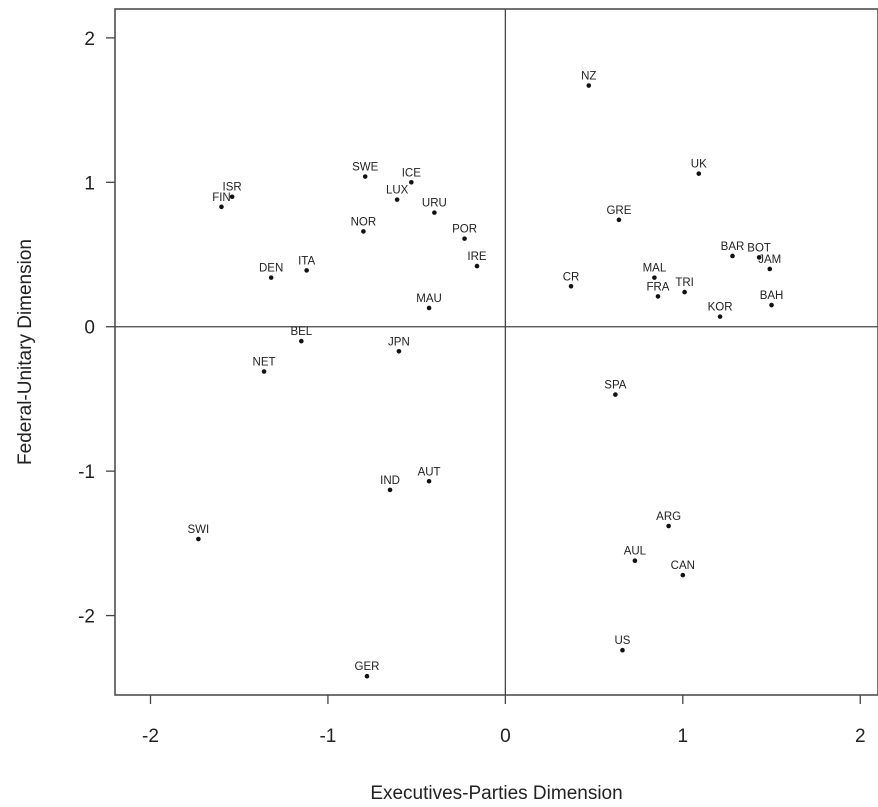  What do you see at coordinates (769, 260) in the screenshot?
I see `data-point-label: JAM` at bounding box center [769, 260].